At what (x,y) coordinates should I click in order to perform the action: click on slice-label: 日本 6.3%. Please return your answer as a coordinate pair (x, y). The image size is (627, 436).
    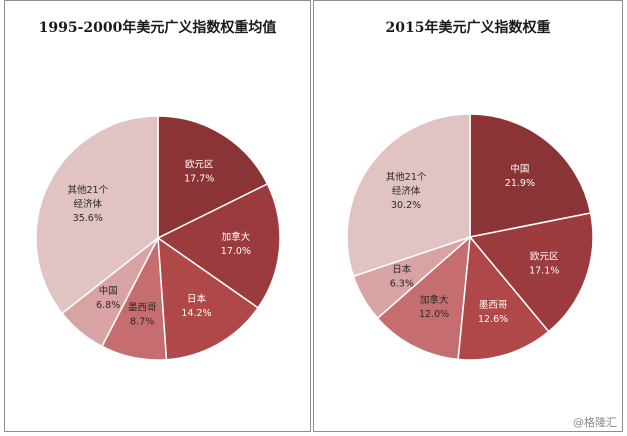
    Looking at the image, I should click on (402, 276).